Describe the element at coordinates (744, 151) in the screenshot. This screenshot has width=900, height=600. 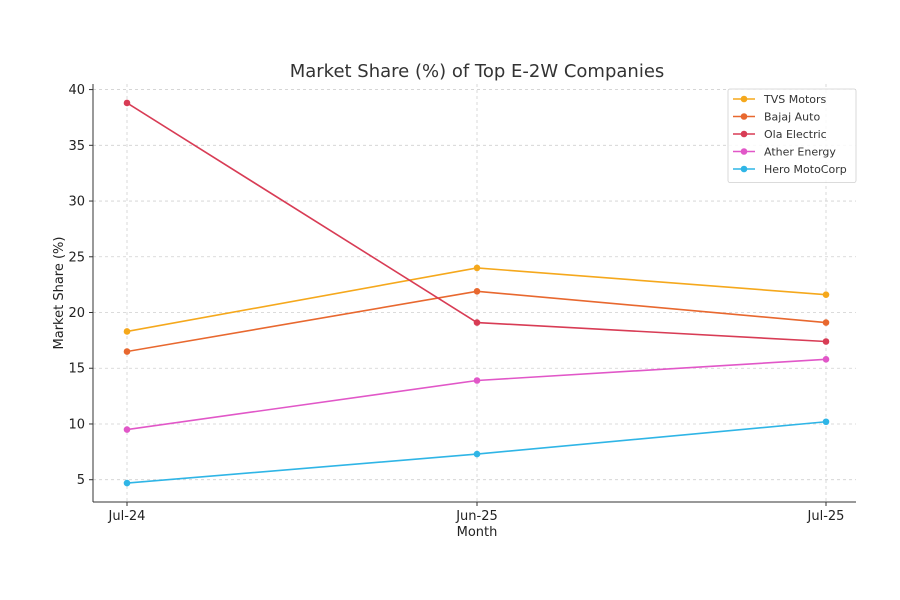
I see `legend-marker-ather-energy` at that location.